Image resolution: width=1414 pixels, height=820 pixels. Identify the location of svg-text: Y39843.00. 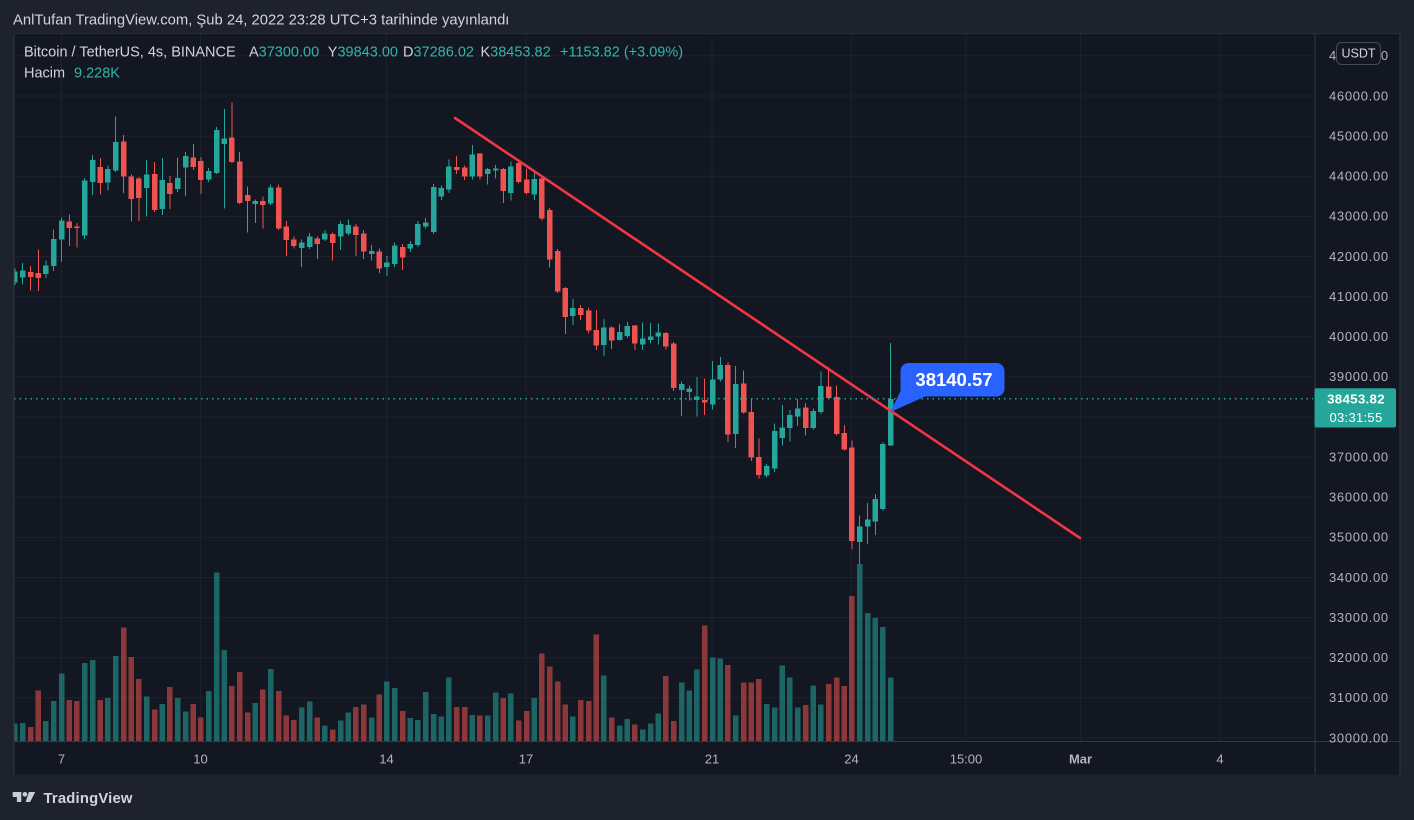
(363, 53).